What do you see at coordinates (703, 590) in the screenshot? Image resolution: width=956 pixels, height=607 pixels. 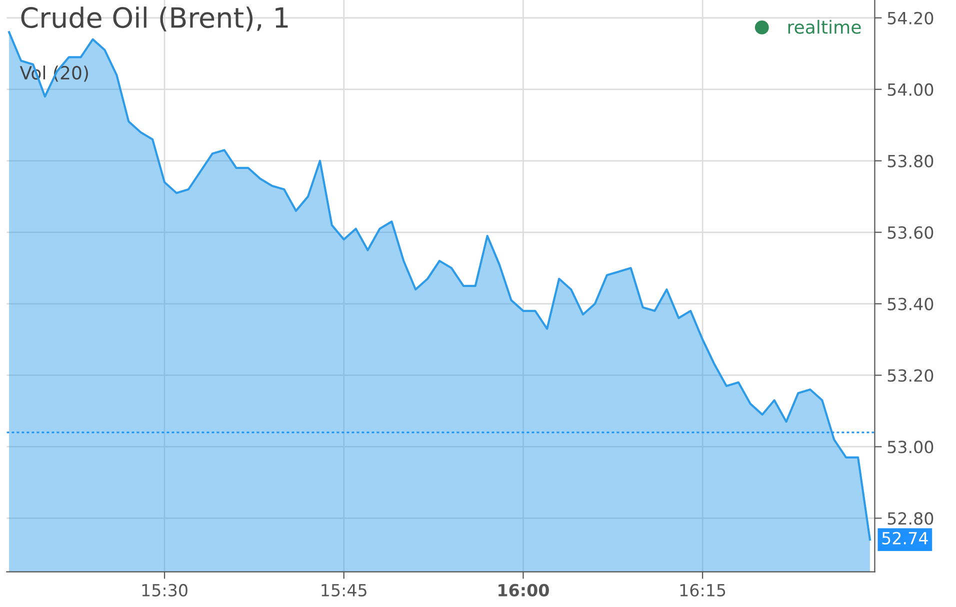 I see `x-tick-label: 16:15` at bounding box center [703, 590].